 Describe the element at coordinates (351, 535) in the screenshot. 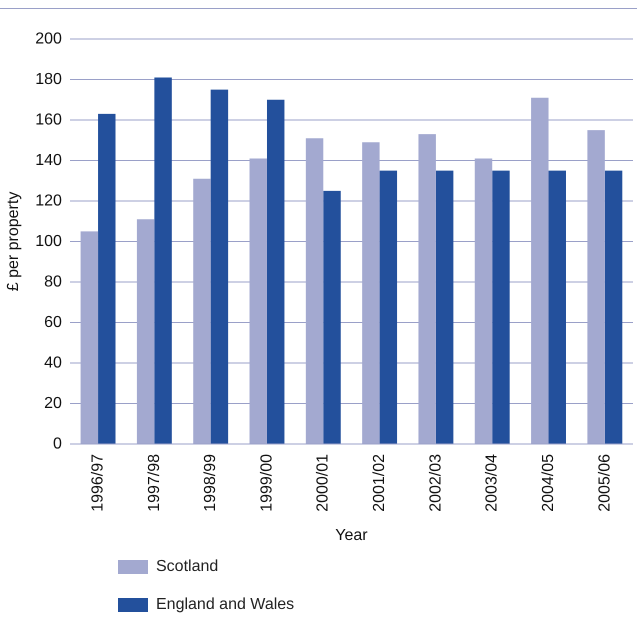

I see `x-axis-title: Year` at that location.